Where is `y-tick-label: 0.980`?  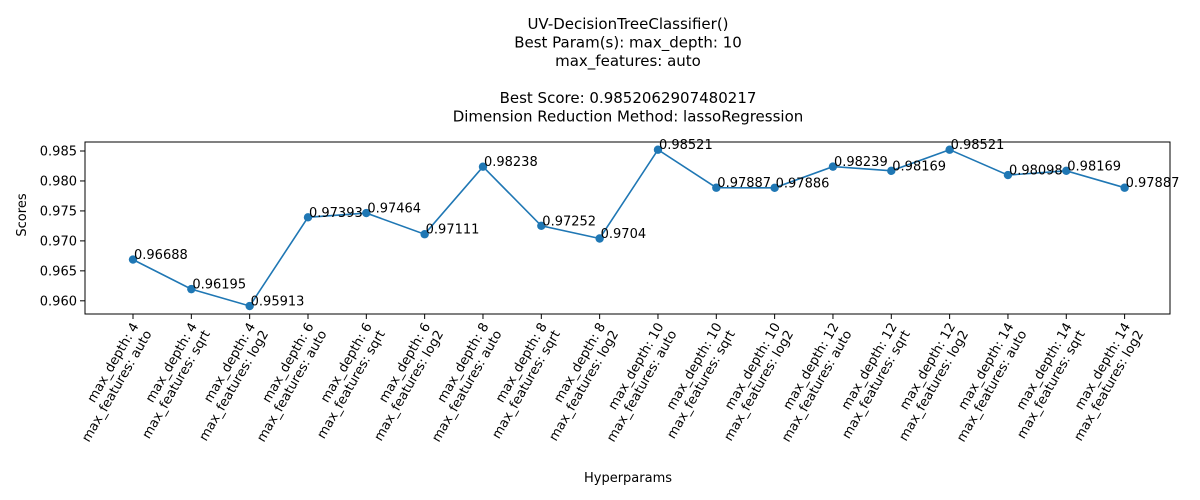 y-tick-label: 0.980 is located at coordinates (58, 181).